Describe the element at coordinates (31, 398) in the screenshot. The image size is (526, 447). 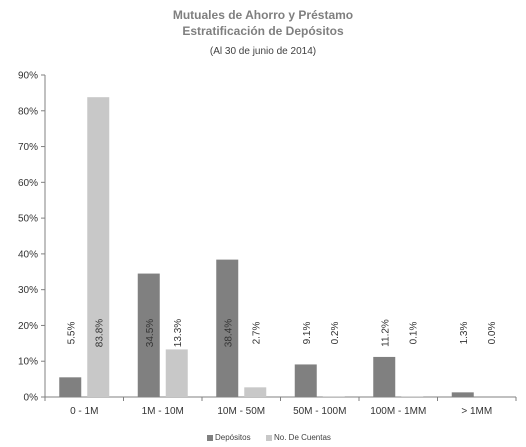
I see `y-tick-label: 0%` at that location.